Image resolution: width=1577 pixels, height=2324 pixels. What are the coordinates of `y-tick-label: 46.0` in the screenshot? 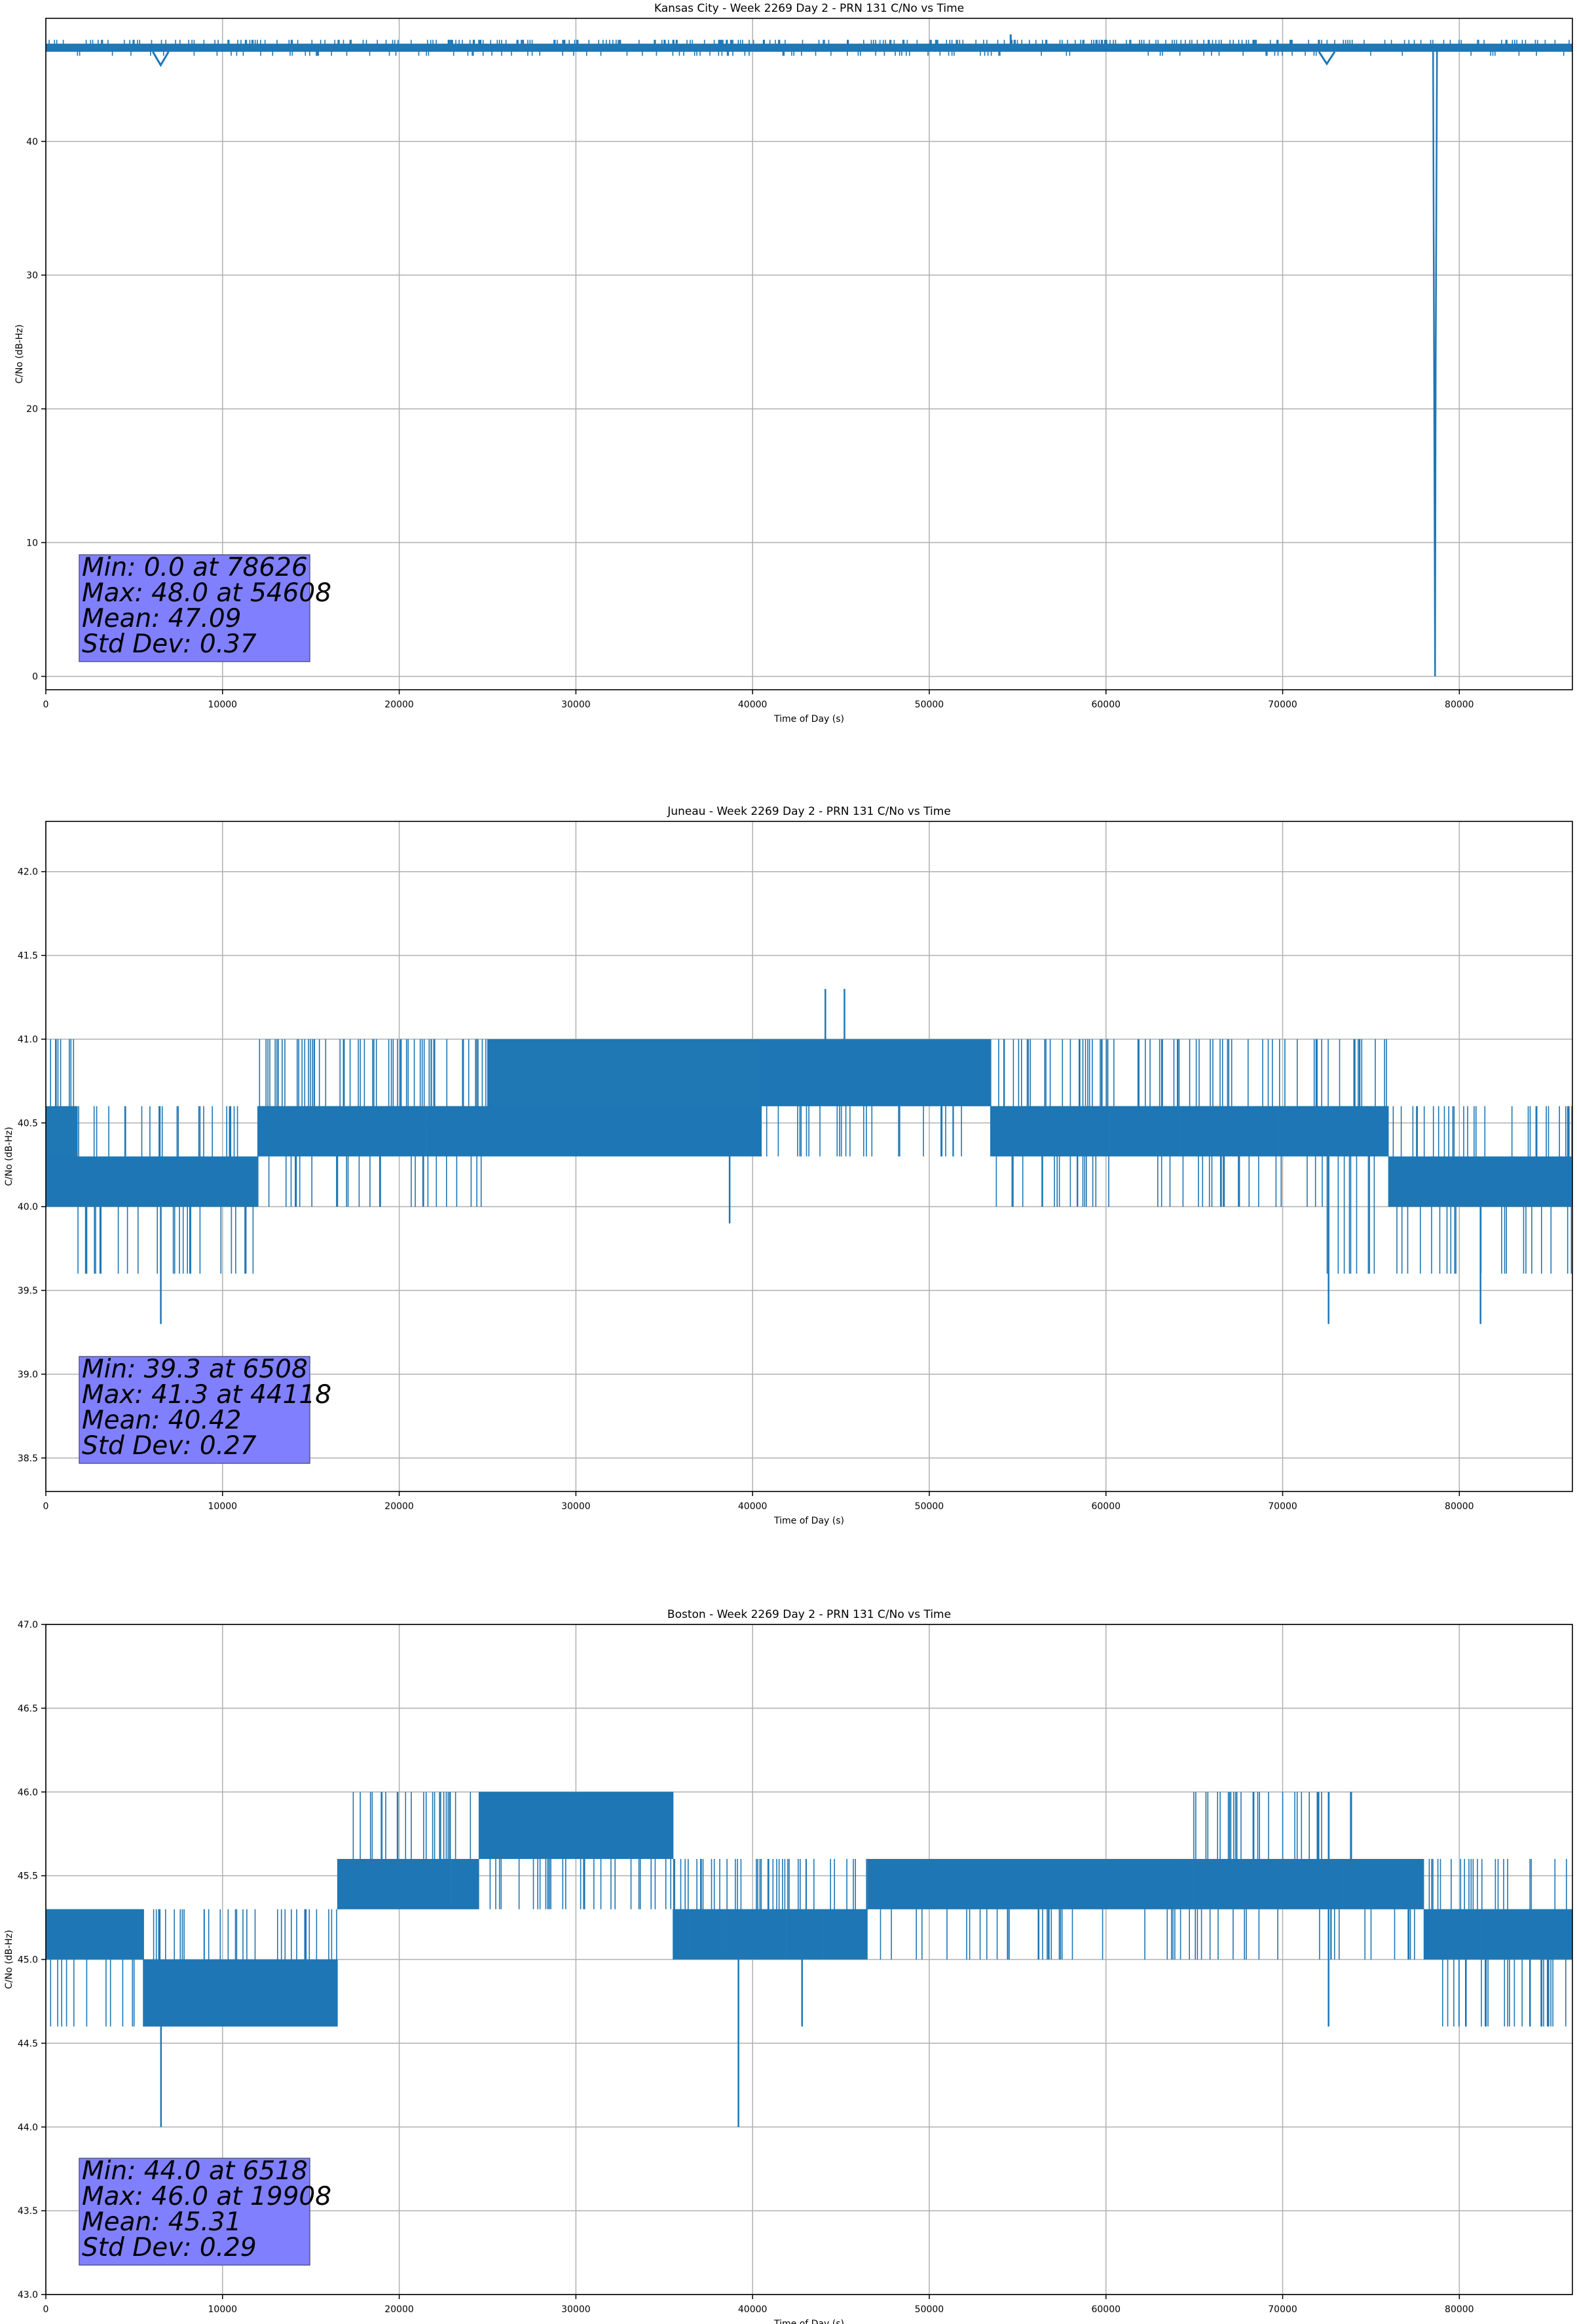 It's located at (28, 1793).